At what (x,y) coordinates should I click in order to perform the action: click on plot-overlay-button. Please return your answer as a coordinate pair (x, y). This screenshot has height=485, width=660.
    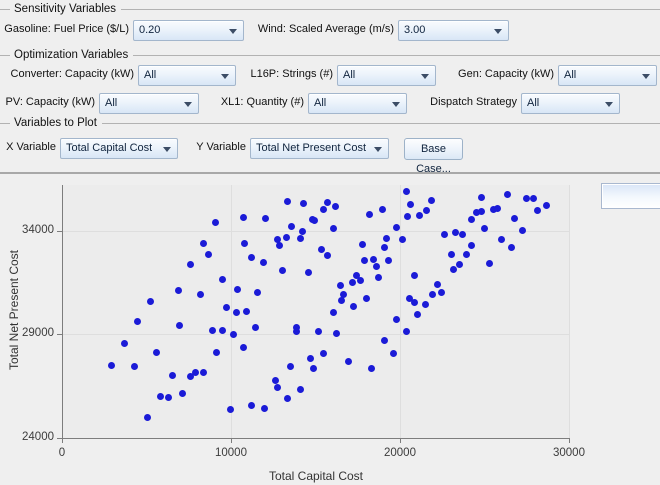
    Looking at the image, I should click on (630, 196).